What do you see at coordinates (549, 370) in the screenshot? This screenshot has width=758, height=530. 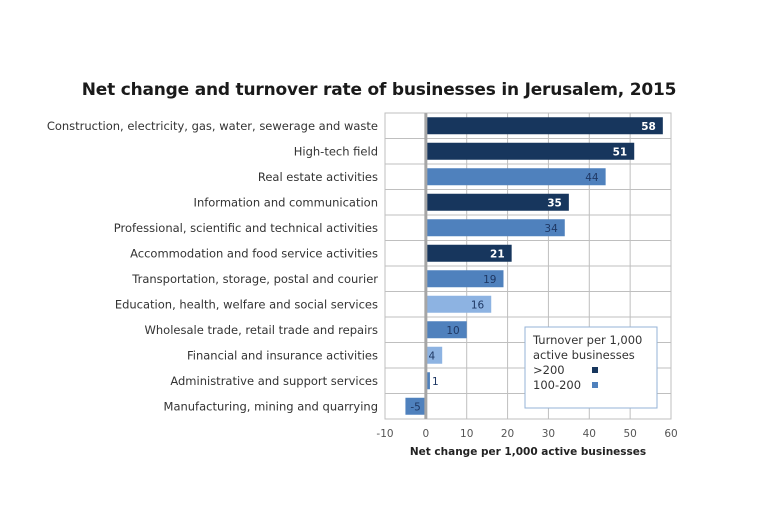 I see `legend-label-gt200: >200` at bounding box center [549, 370].